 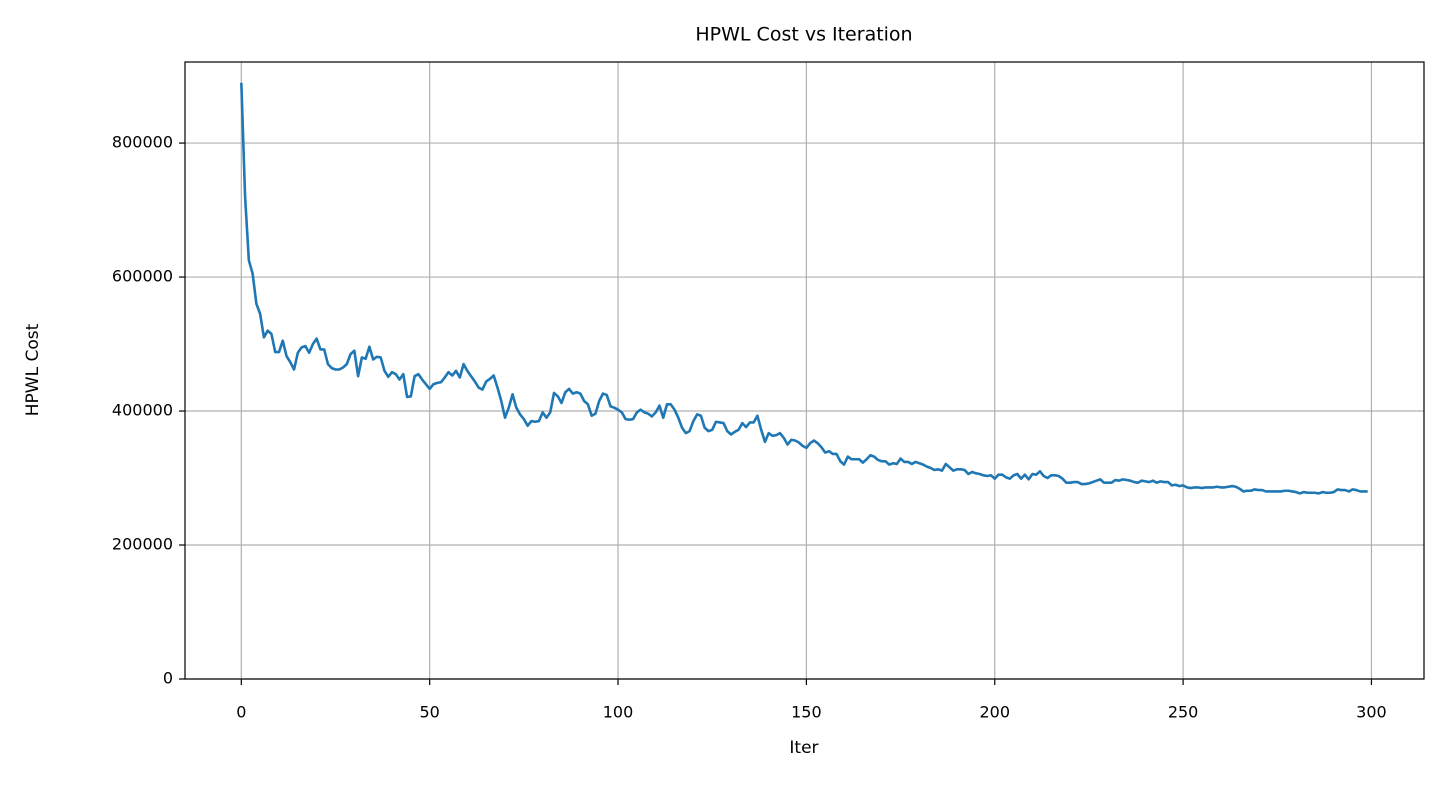 I want to click on y-tick-label: 200000, so click(x=142, y=544).